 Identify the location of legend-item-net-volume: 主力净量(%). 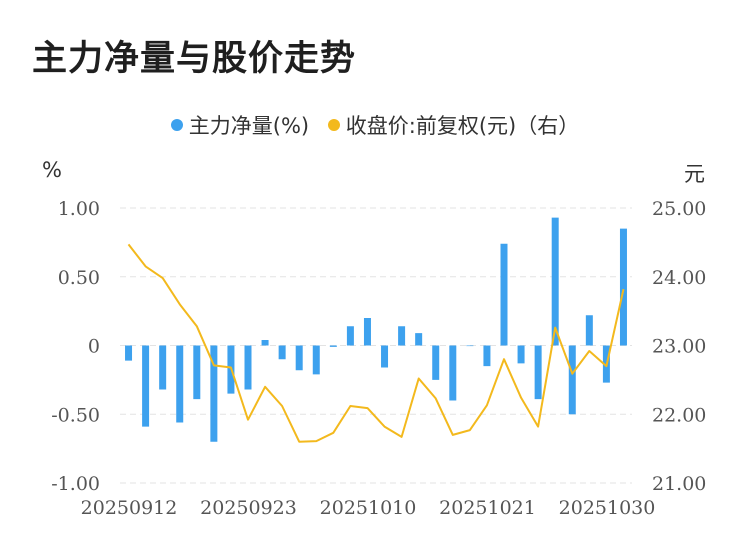
(240, 125).